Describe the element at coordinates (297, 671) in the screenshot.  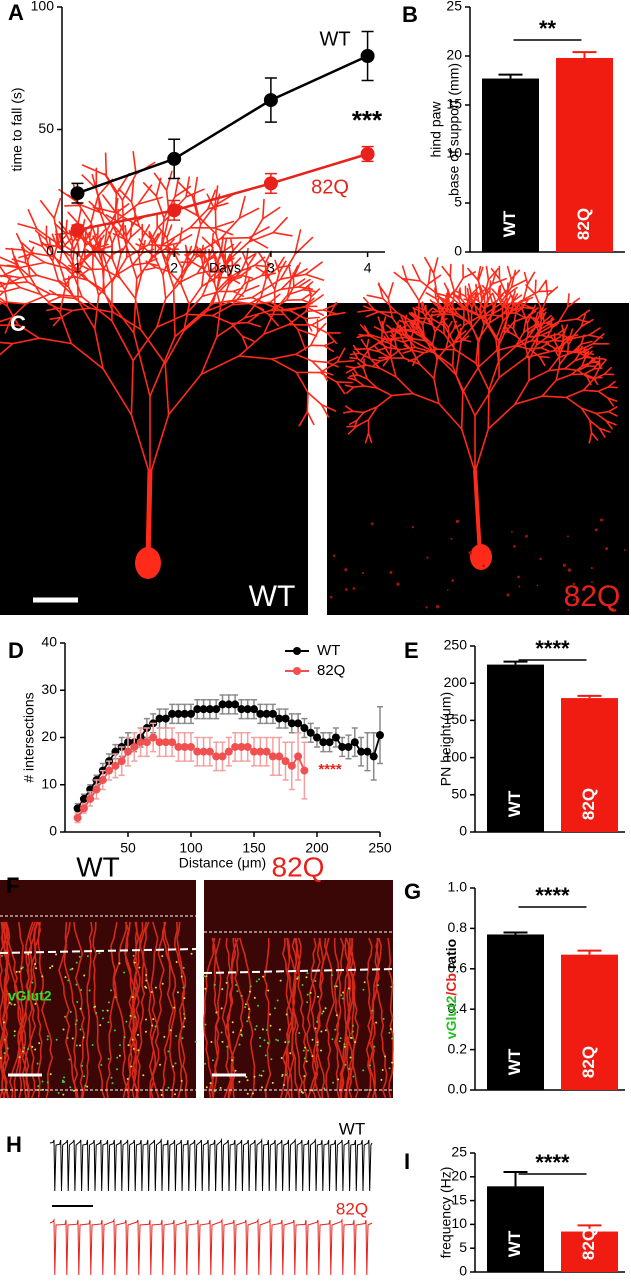
I see `legend-marker` at that location.